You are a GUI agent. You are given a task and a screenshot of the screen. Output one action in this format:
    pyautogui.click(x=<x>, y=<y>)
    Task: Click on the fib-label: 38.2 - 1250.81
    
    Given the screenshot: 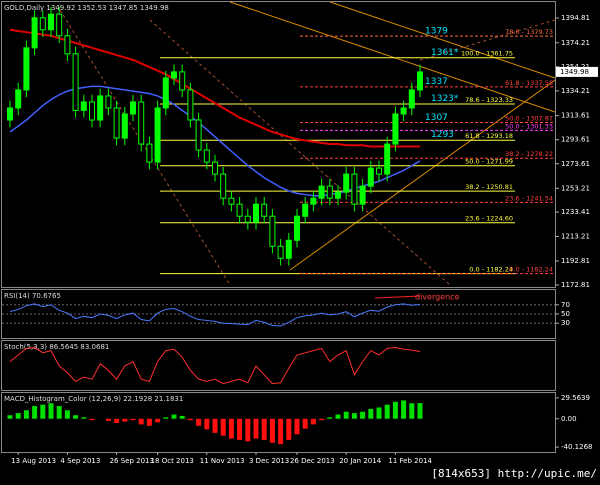 What is the action you would take?
    pyautogui.click(x=489, y=187)
    